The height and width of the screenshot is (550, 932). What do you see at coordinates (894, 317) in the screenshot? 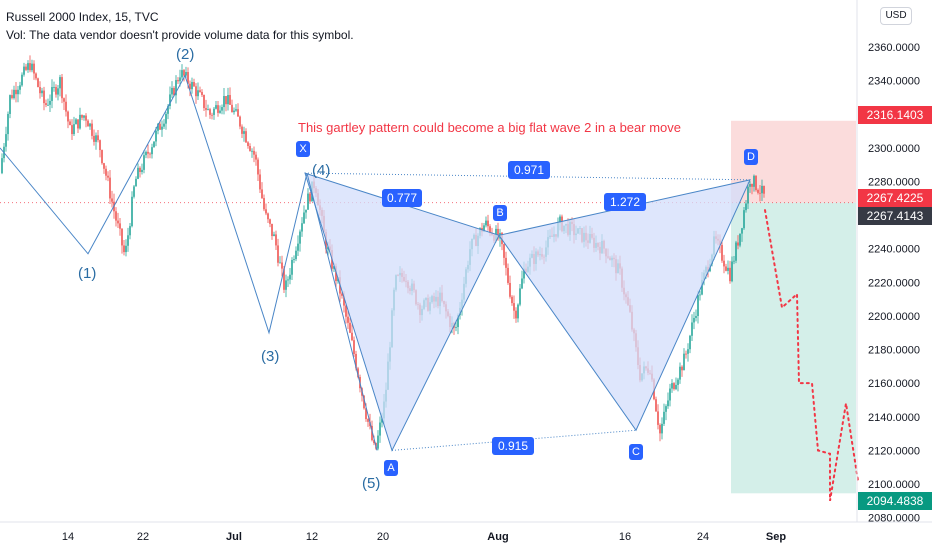
I see `price-tick-label: 2200.0000` at bounding box center [894, 317].